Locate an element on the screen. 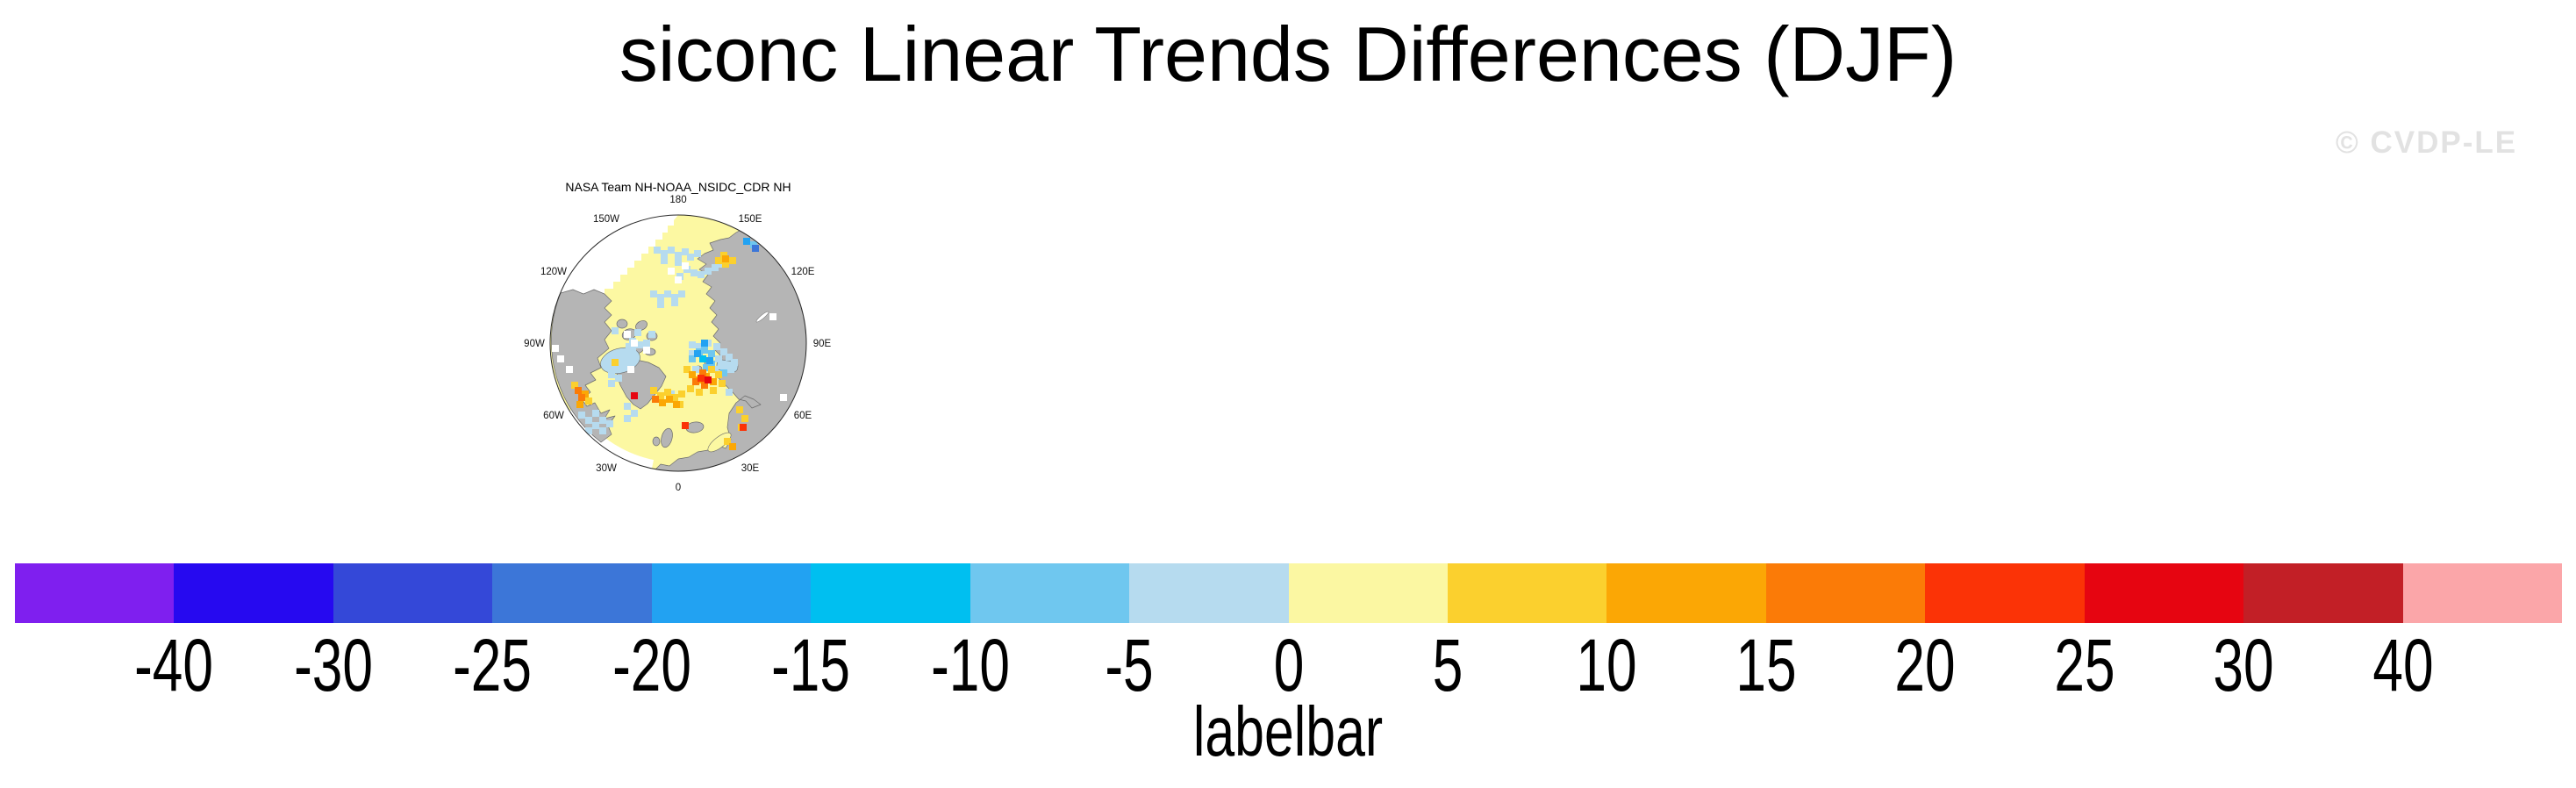 The image size is (2576, 788). white-sliver-island is located at coordinates (762, 317).